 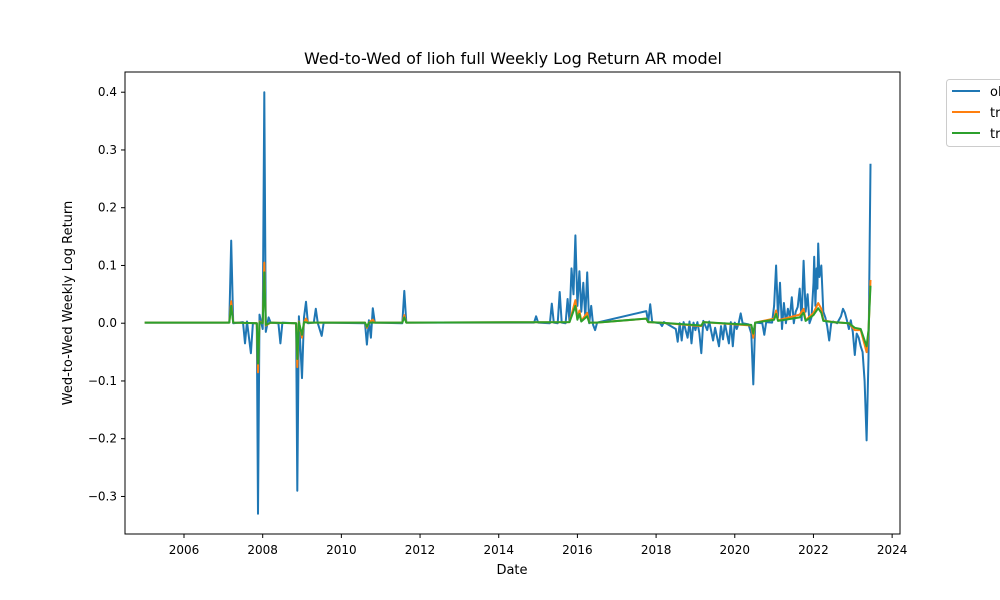 I want to click on x-axis: 2006 2008 2010 2012 2014 2016 2018 2020 2022 2024, so click(x=538, y=545).